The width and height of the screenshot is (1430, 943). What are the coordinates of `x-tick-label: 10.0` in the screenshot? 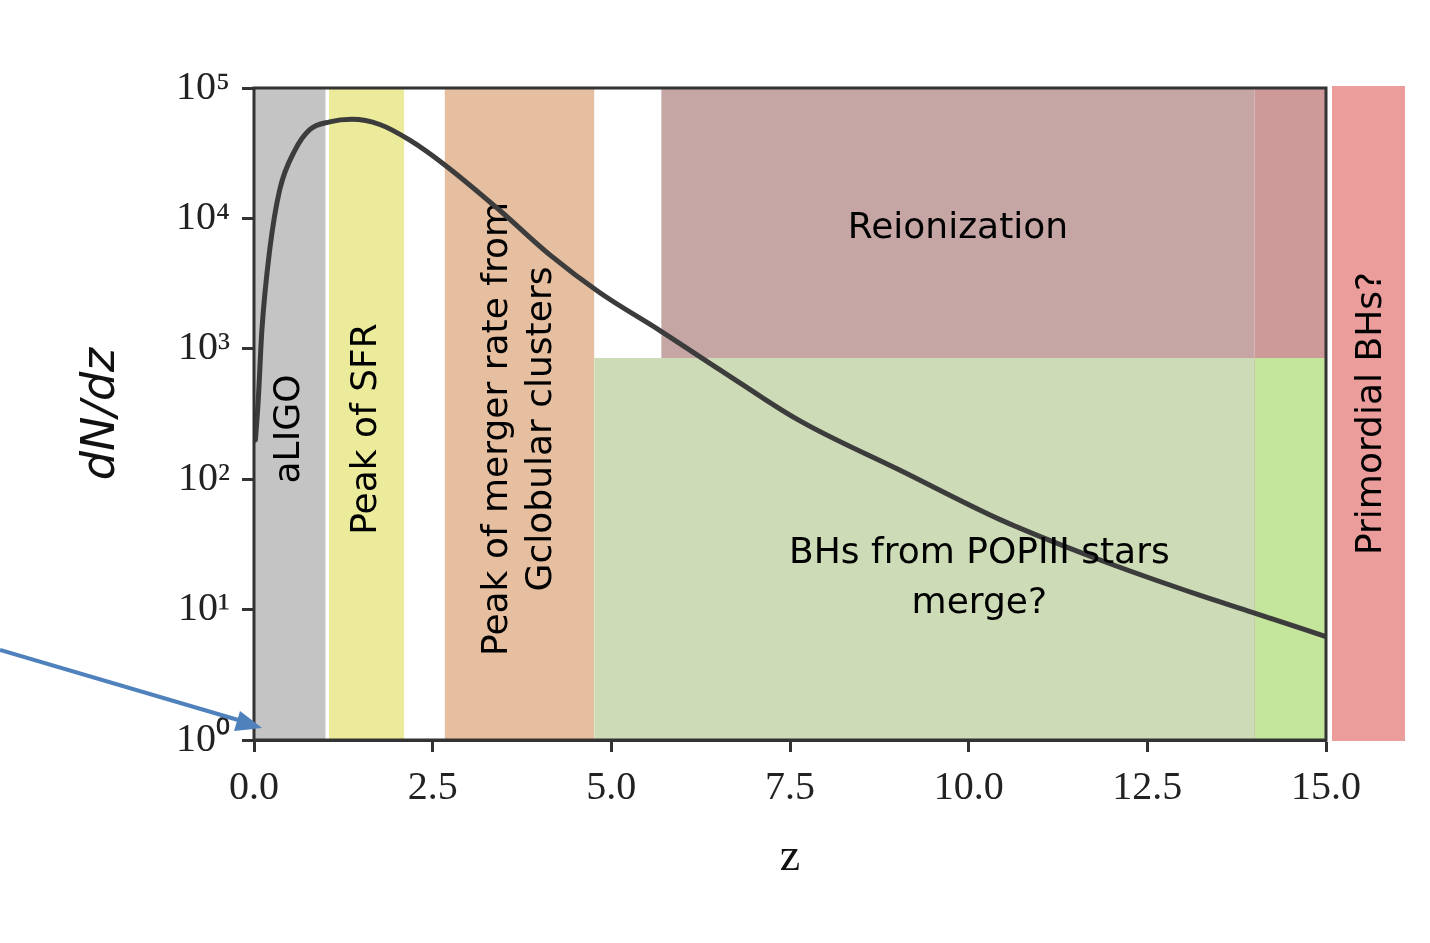 It's located at (968, 785).